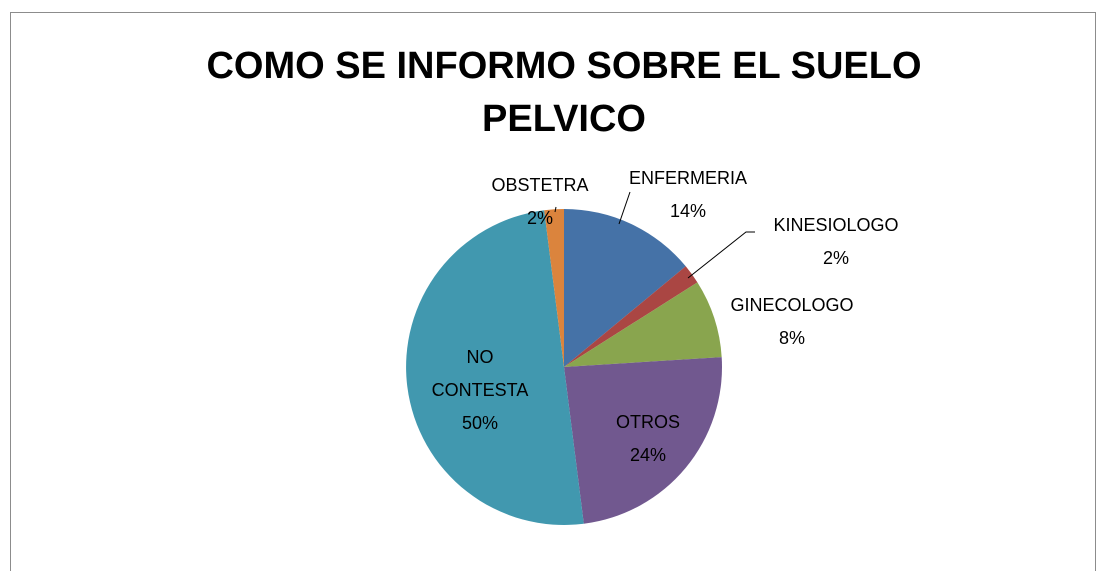 This screenshot has height=571, width=1106. Describe the element at coordinates (648, 455) in the screenshot. I see `value-label: 24%` at that location.